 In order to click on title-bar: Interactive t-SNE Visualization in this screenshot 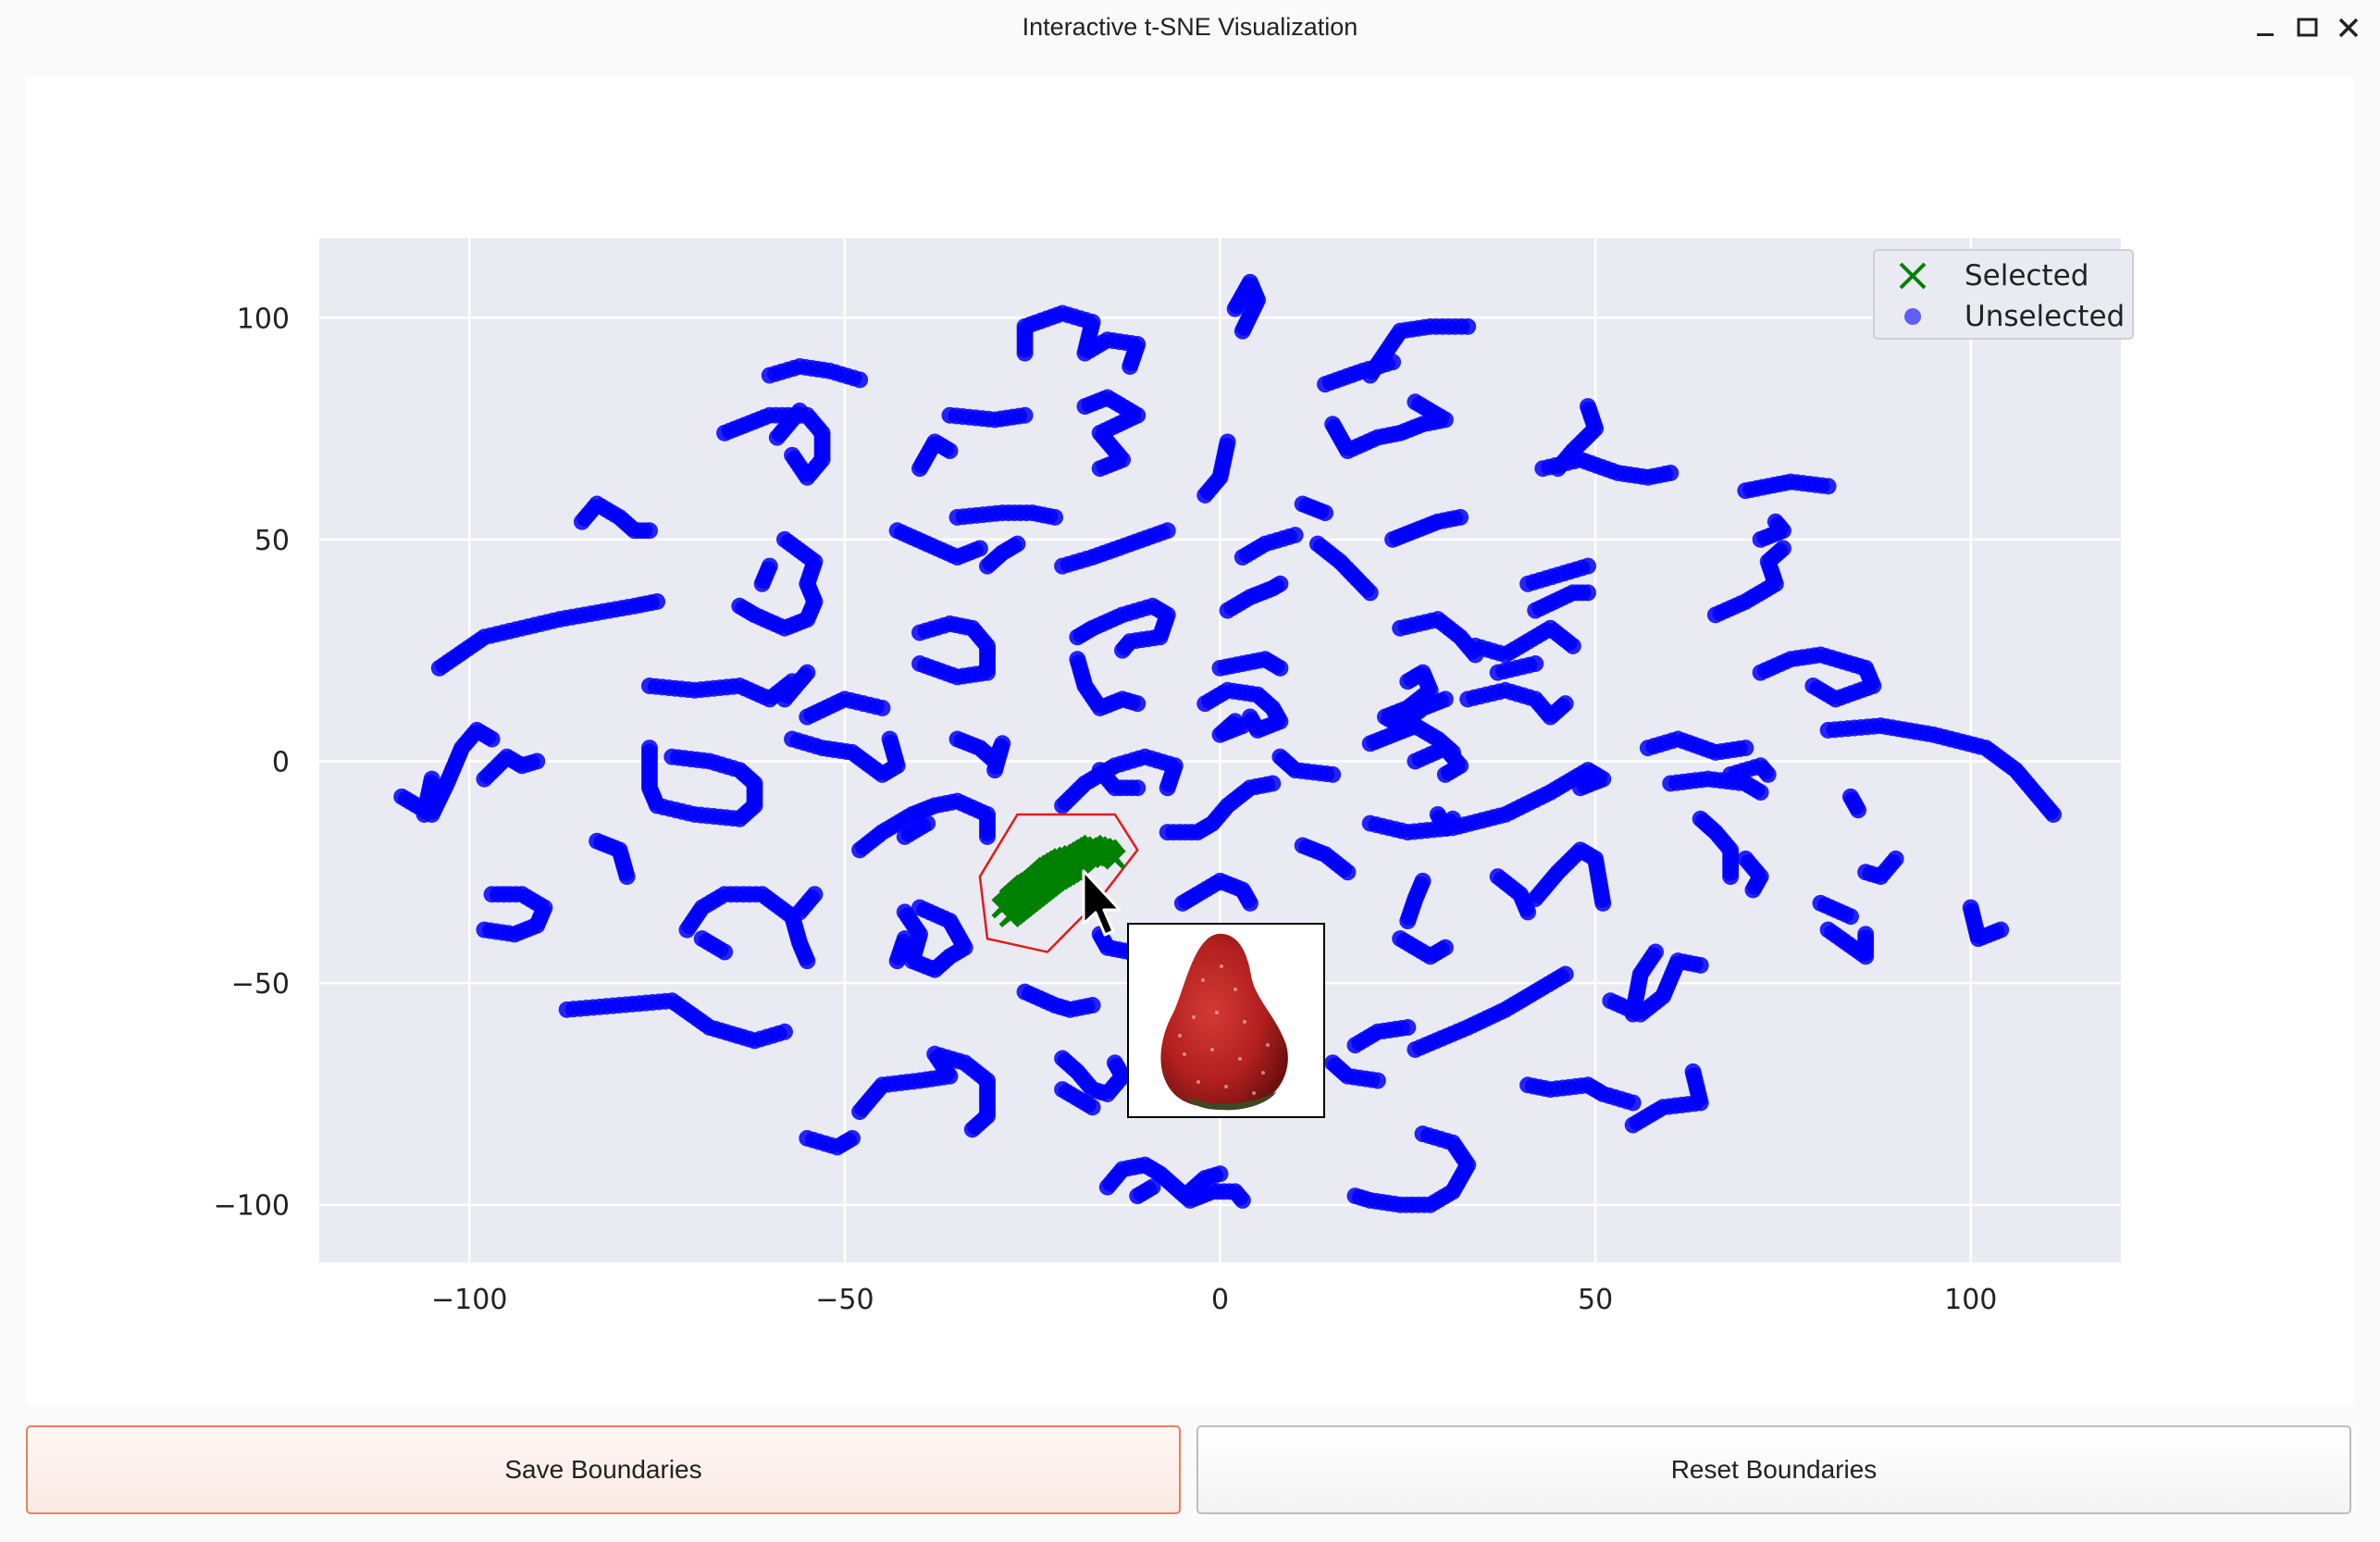, I will do `click(1190, 28)`.